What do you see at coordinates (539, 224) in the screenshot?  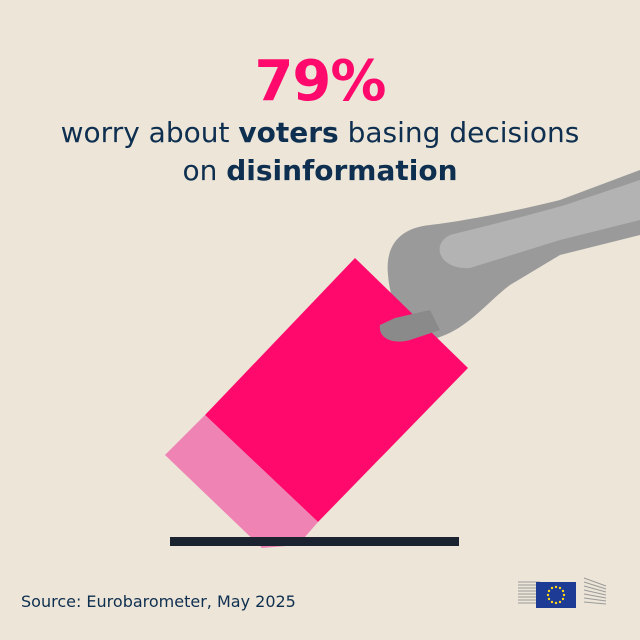 I see `arm-highlight` at bounding box center [539, 224].